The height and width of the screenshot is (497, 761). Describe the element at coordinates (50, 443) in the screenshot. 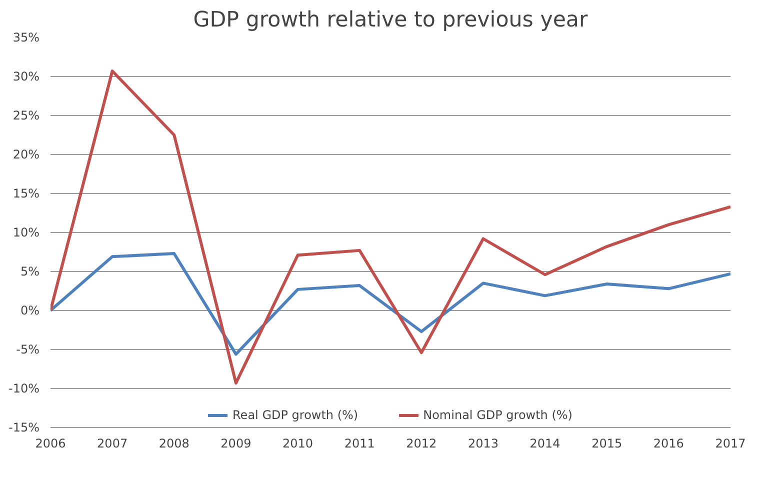

I see `x-tick-label: 2006` at that location.